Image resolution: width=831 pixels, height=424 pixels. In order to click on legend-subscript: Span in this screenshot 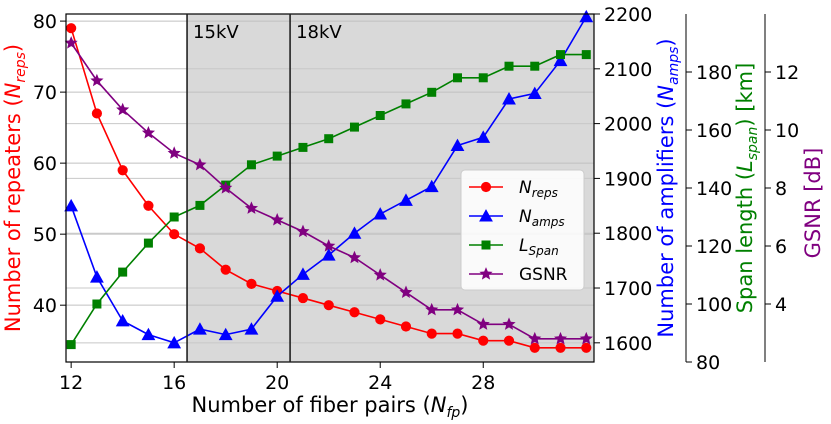, I will do `click(543, 251)`.